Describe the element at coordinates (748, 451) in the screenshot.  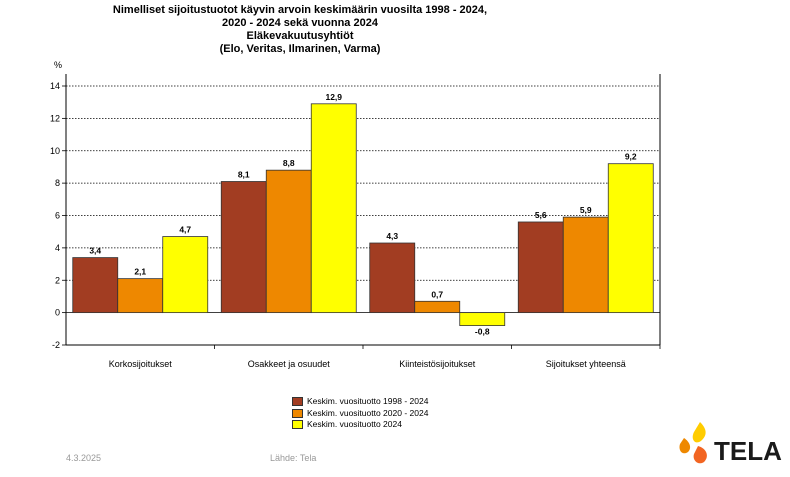
I see `logo-text: TELA` at that location.